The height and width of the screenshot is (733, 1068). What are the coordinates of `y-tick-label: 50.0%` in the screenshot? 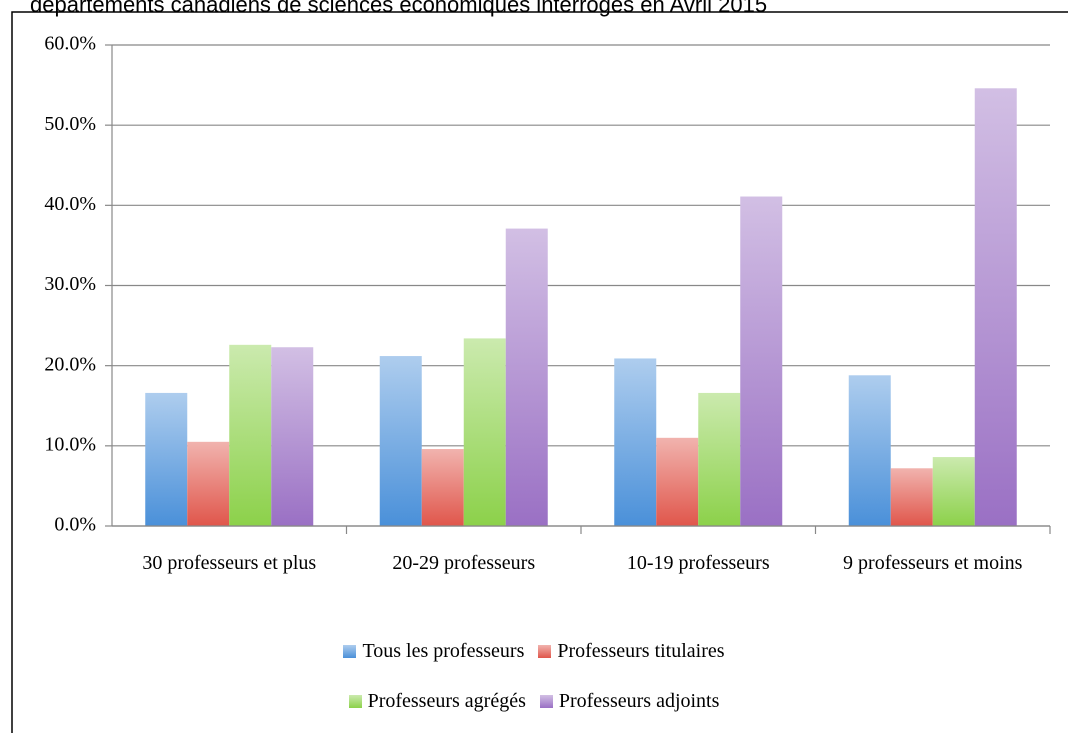 It's located at (70, 124).